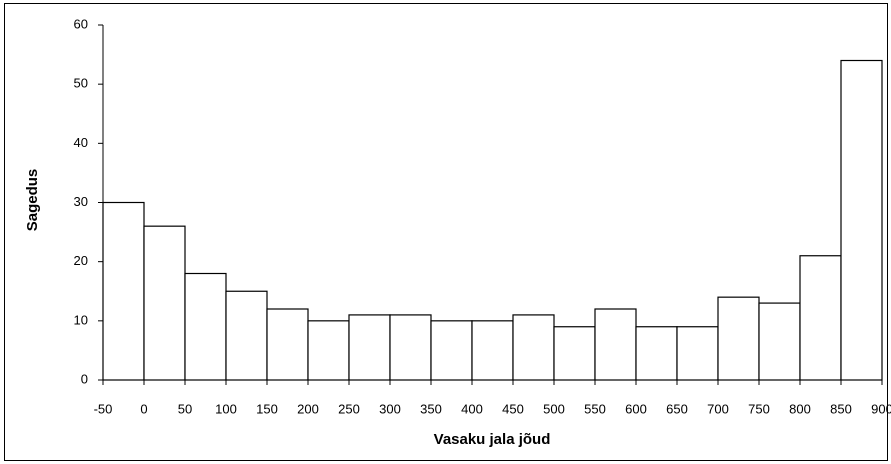  Describe the element at coordinates (81, 23) in the screenshot. I see `y-tick-label: 60` at that location.